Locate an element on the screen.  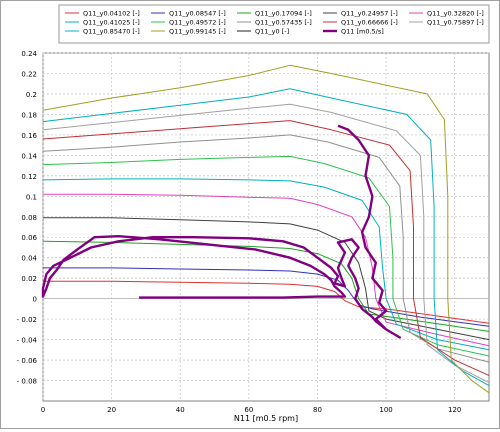
legend-label: Q11_y0.75897 [-] is located at coordinates (455, 23).